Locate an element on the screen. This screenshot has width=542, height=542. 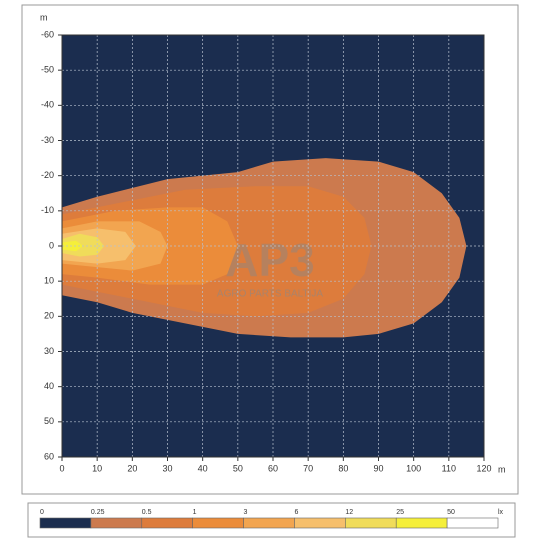
y-tick-label: 0 is located at coordinates (51, 245).